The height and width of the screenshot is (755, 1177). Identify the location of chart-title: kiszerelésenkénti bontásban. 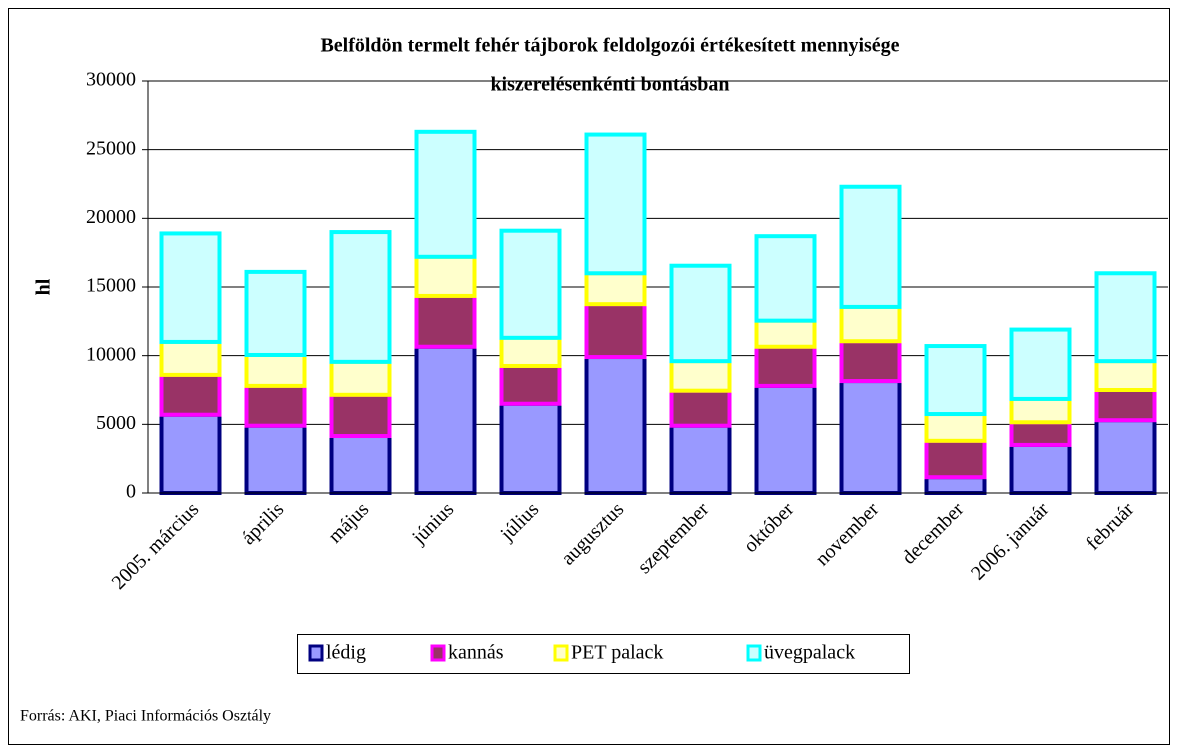
(609, 85).